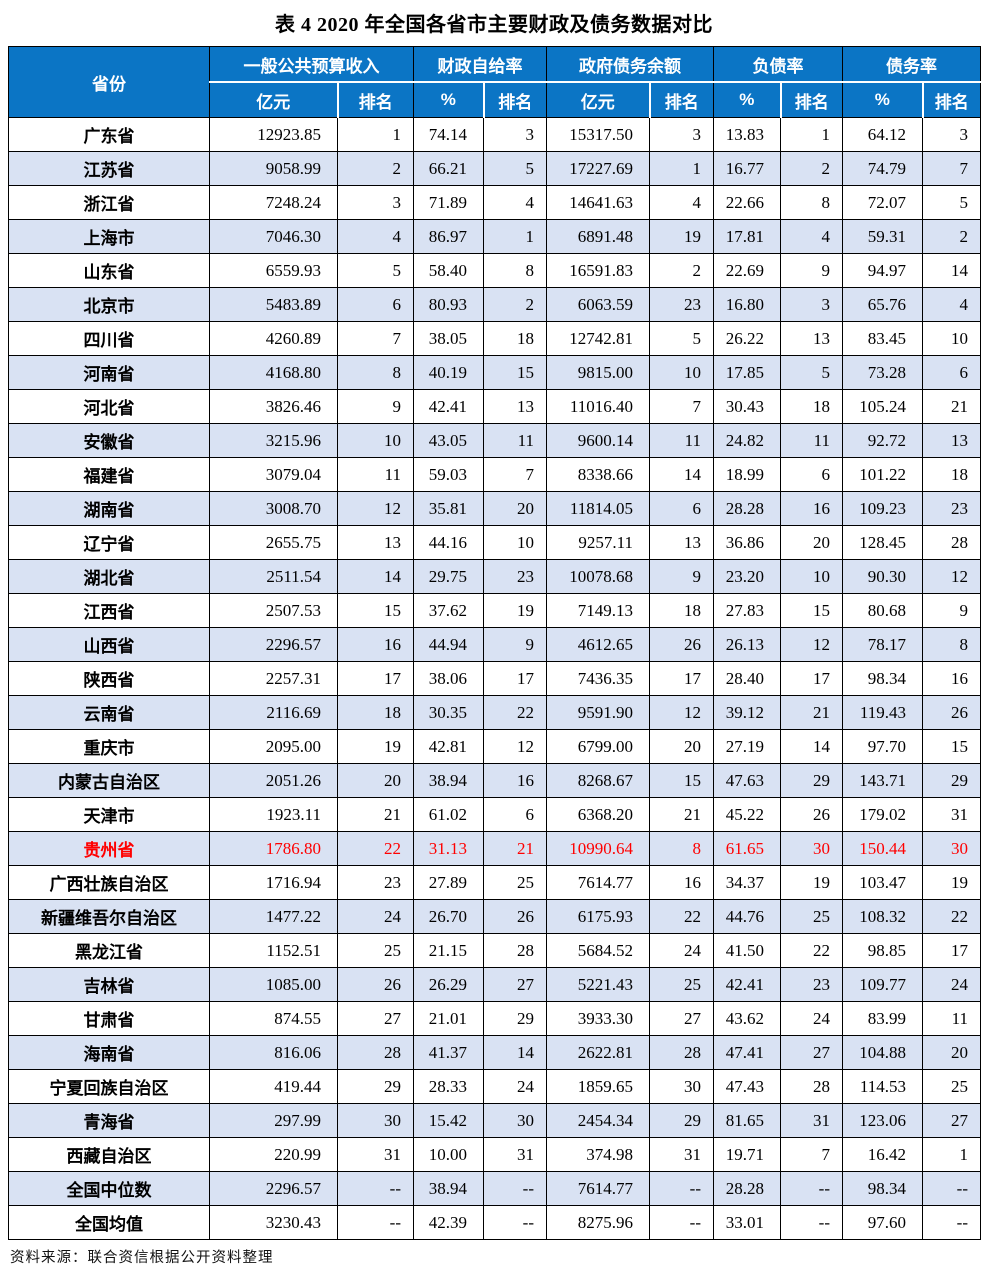 This screenshot has width=988, height=1267. What do you see at coordinates (811, 99) in the screenshot?
I see `column-header-liability-ratio-rank: 排名` at bounding box center [811, 99].